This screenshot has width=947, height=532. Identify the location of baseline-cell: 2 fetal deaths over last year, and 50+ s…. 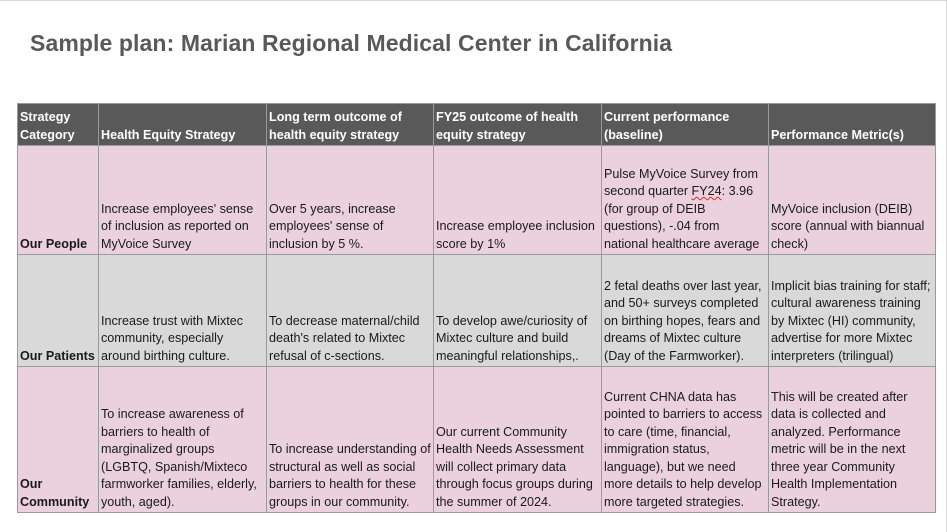
(685, 310).